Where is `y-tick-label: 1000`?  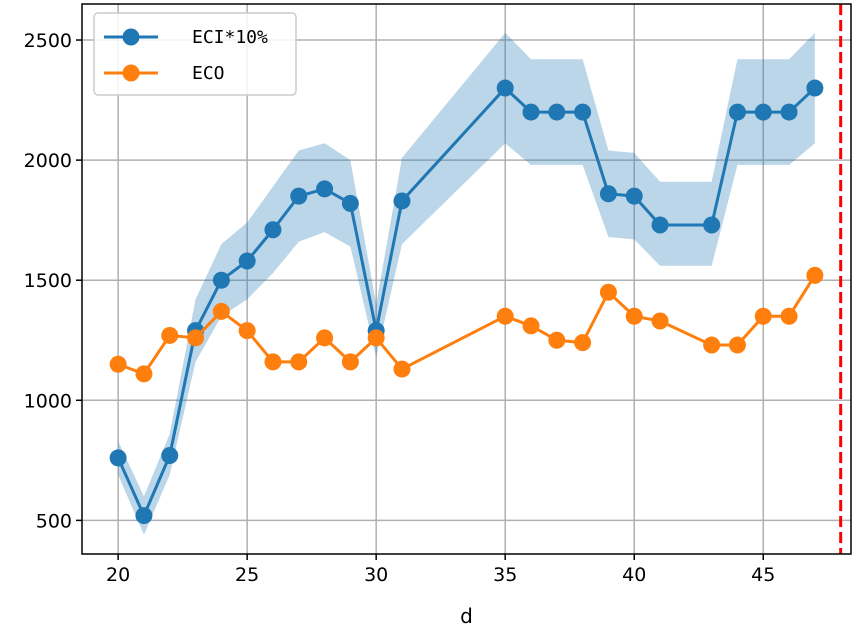 y-tick-label: 1000 is located at coordinates (48, 401).